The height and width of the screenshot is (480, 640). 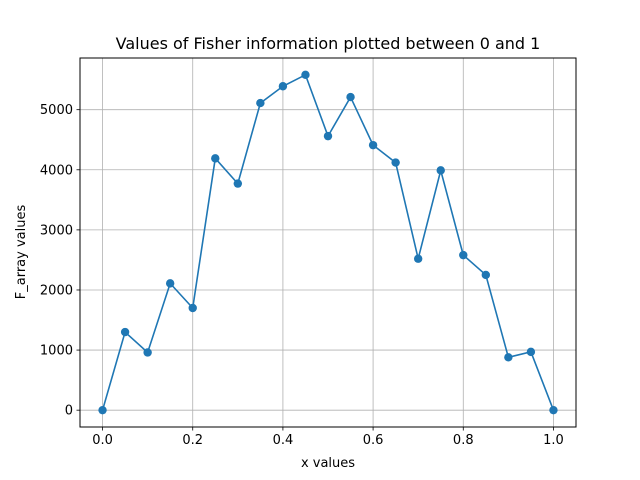 I want to click on y-ticks: 0 1000 2000 3000 4000 5000, so click(x=60, y=261).